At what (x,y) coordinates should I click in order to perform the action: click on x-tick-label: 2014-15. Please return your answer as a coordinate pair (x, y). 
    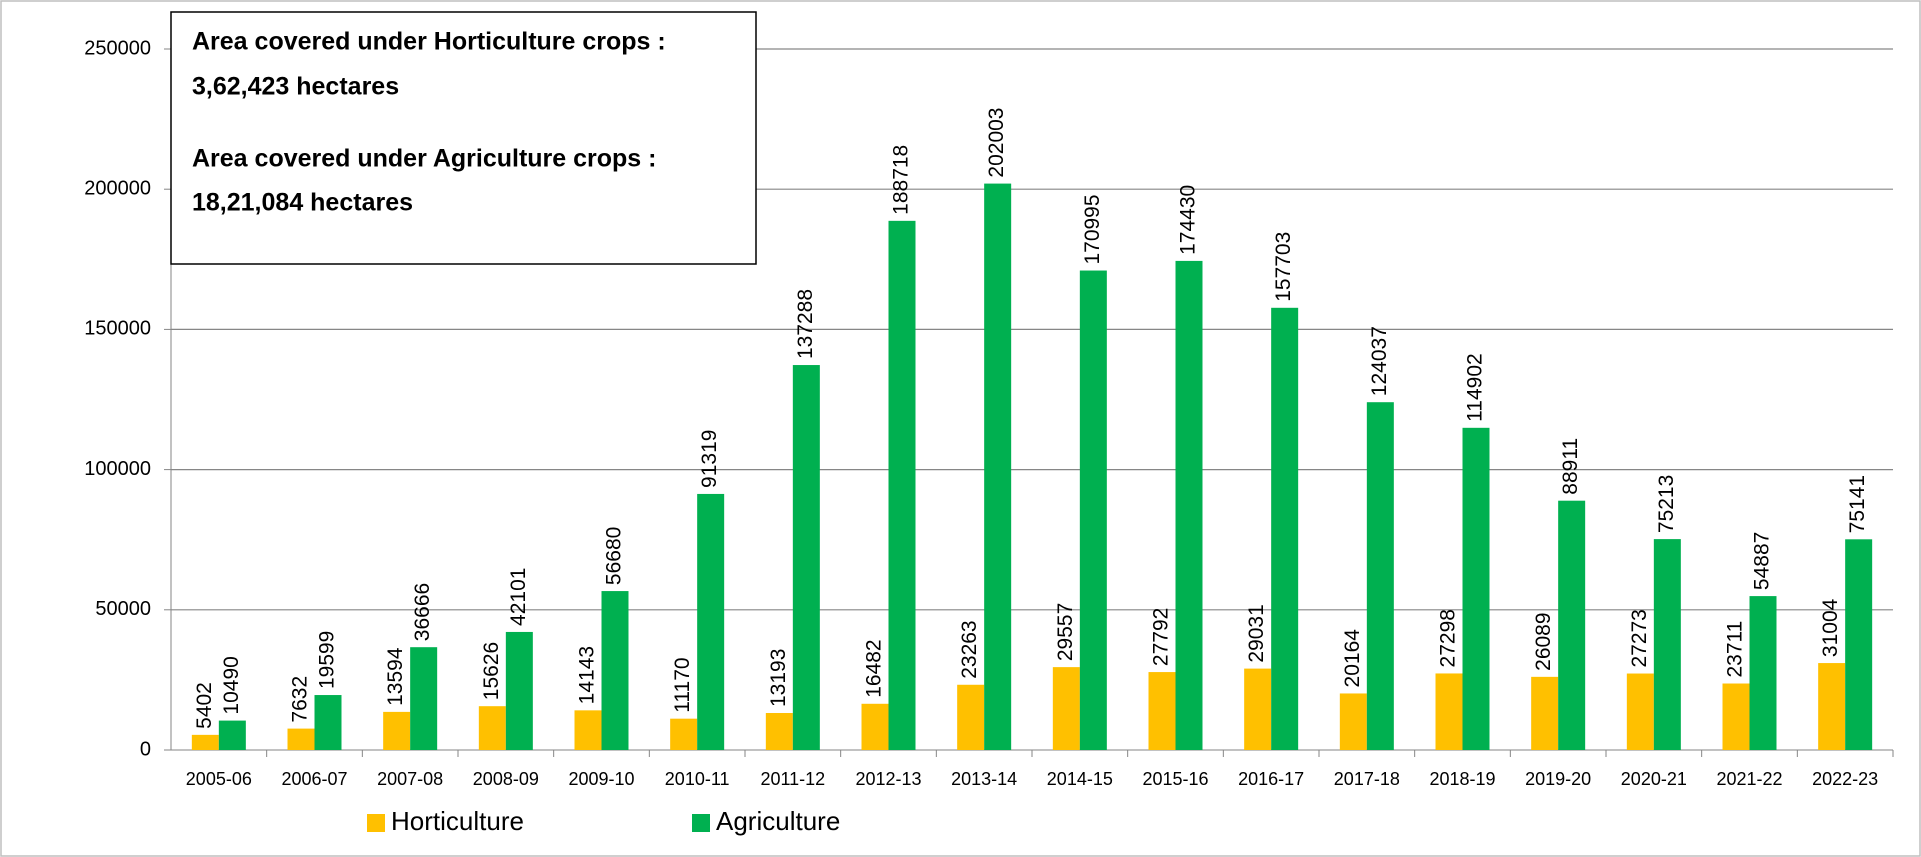
    Looking at the image, I should click on (1080, 779).